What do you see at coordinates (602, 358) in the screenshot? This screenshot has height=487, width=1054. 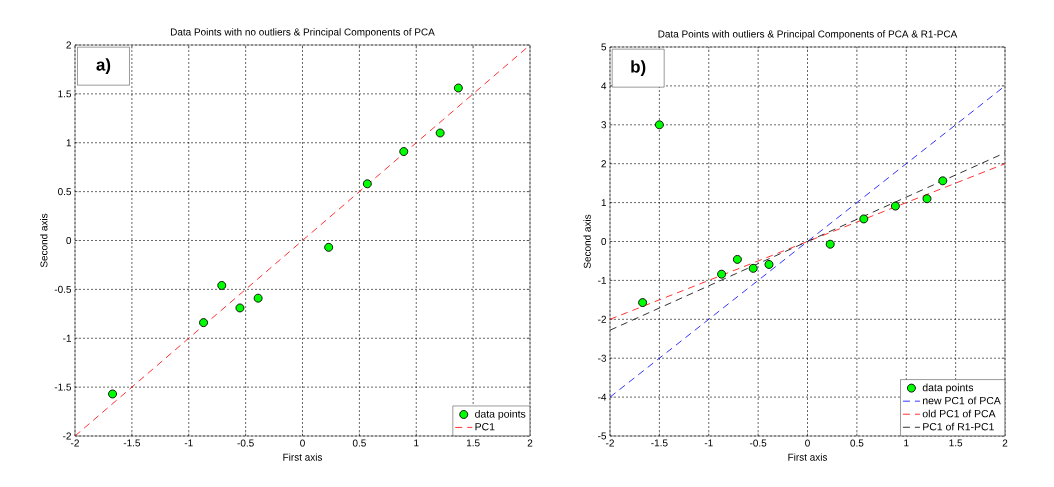 I see `y-tick-label: -3` at bounding box center [602, 358].